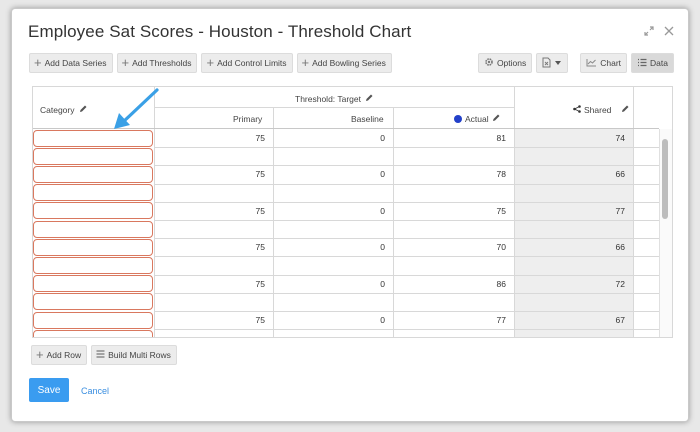 This screenshot has height=432, width=700. Describe the element at coordinates (669, 31) in the screenshot. I see `close-icon` at that location.